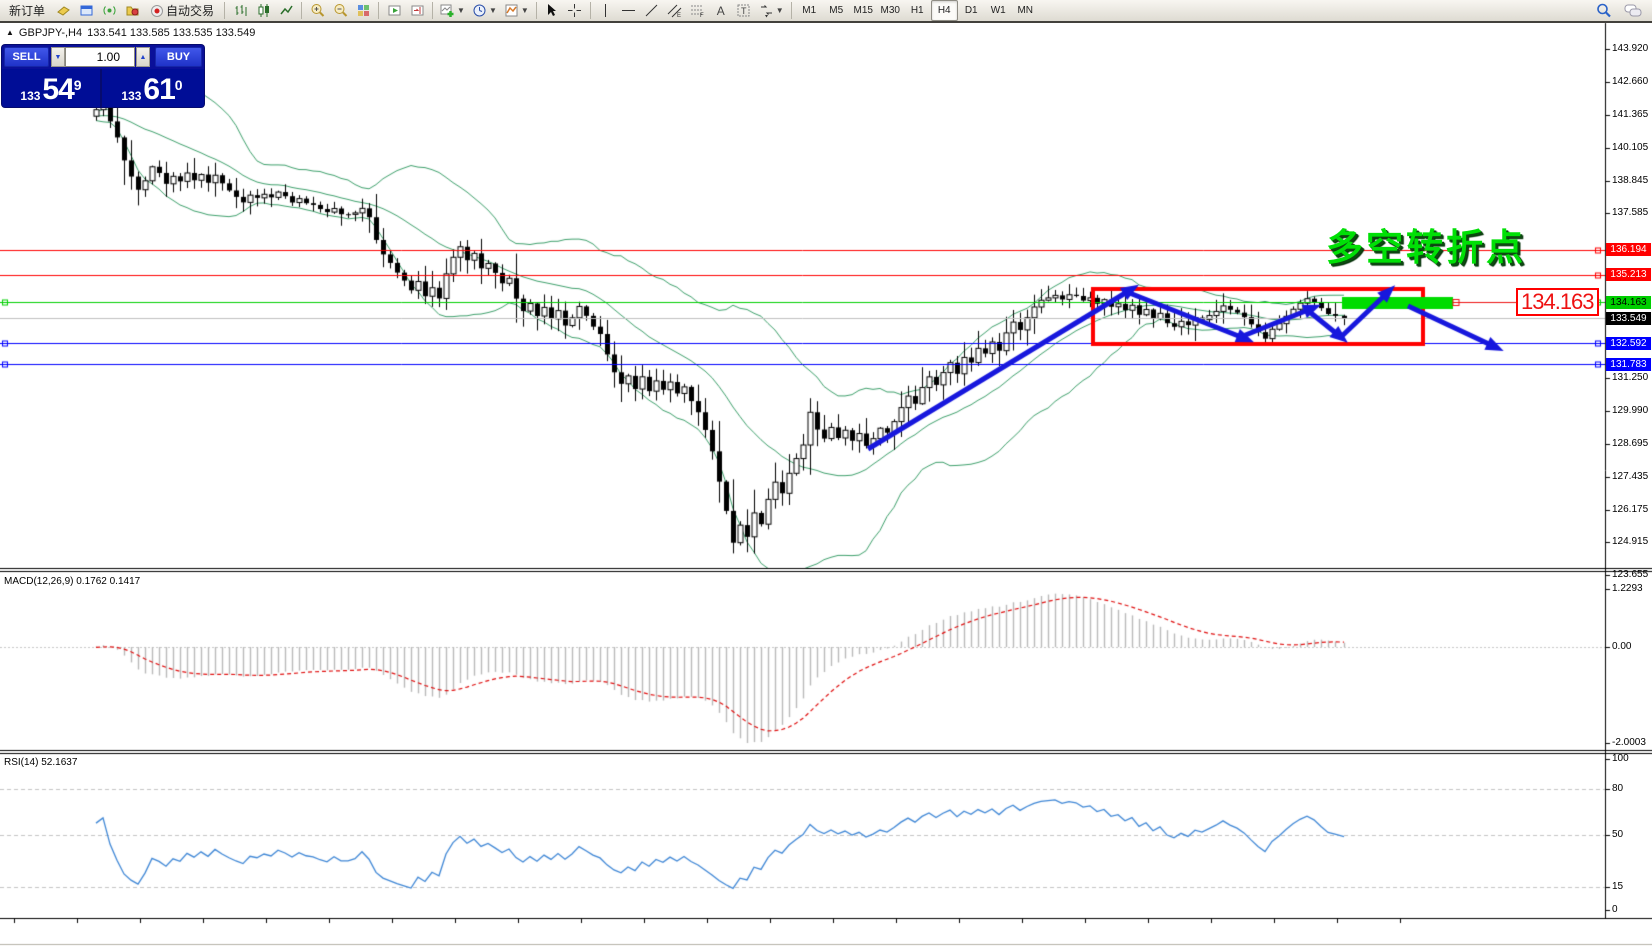  What do you see at coordinates (171, 33) in the screenshot?
I see `chart-ohlc-values: 133.541 133.585 133.535 133.549` at bounding box center [171, 33].